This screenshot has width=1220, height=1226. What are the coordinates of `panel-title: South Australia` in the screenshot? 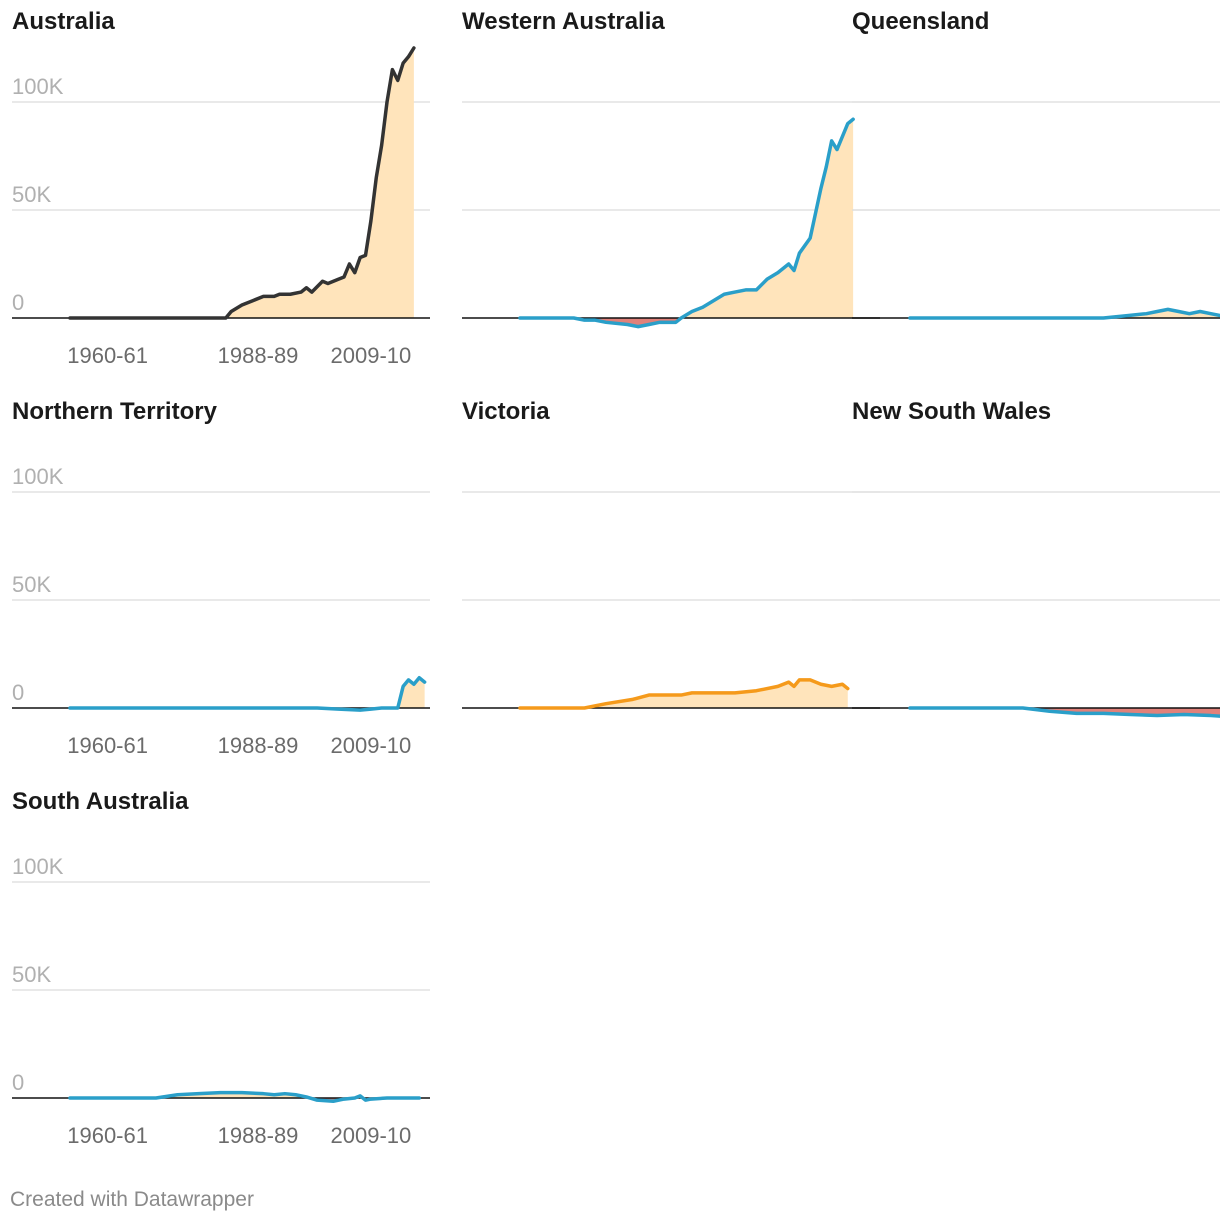 It's located at (100, 801).